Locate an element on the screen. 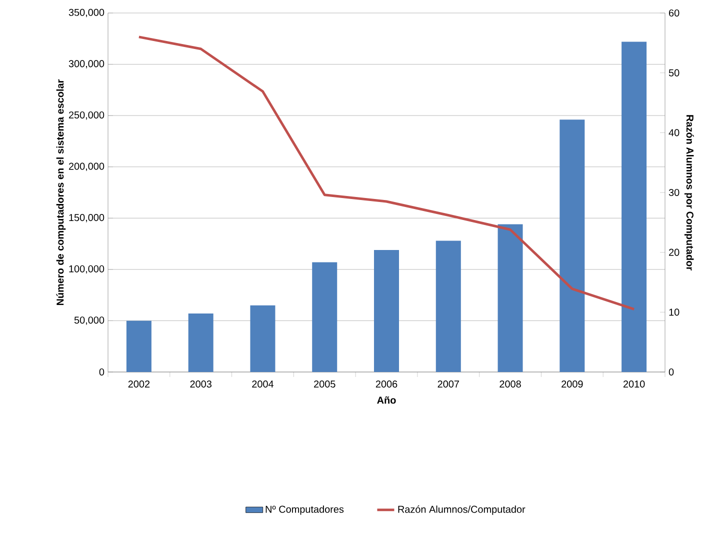 The image size is (725, 534). x-tick-label: 2002 is located at coordinates (139, 384).